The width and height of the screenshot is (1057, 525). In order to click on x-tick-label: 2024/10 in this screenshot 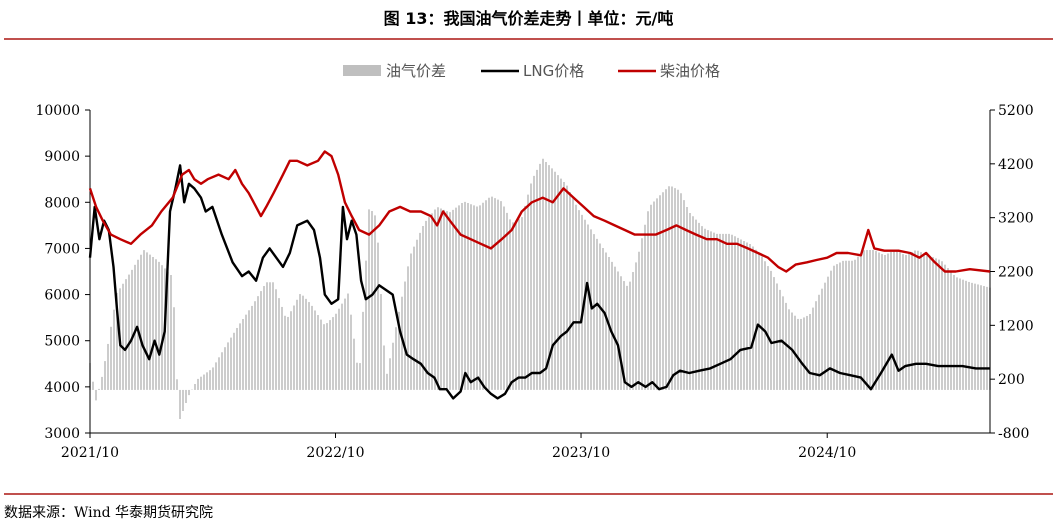, I will do `click(827, 453)`.